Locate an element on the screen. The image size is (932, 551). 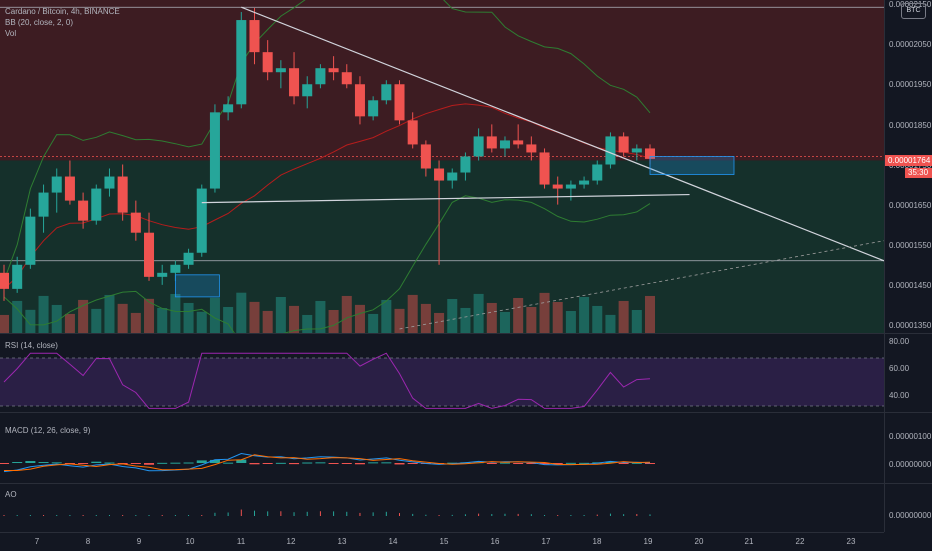
dashed-projection-line is located at coordinates (641, 285).